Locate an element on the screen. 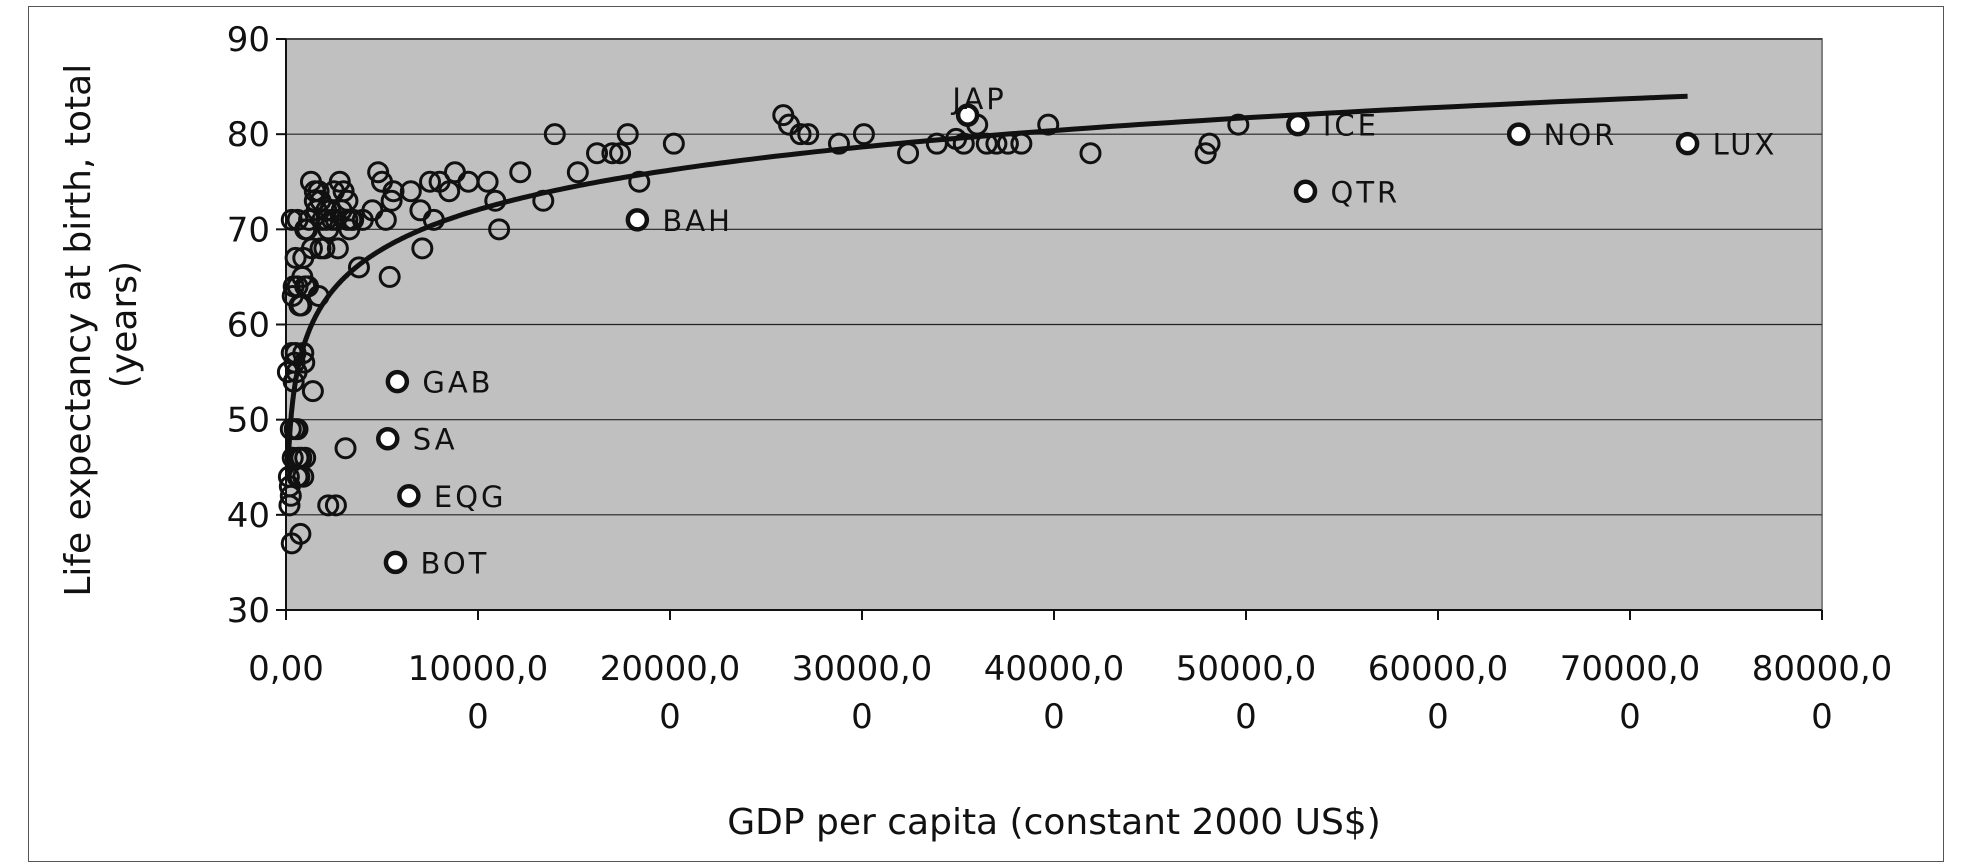 The width and height of the screenshot is (1964, 867). x-tick-label: 10000,0 0 is located at coordinates (478, 693).